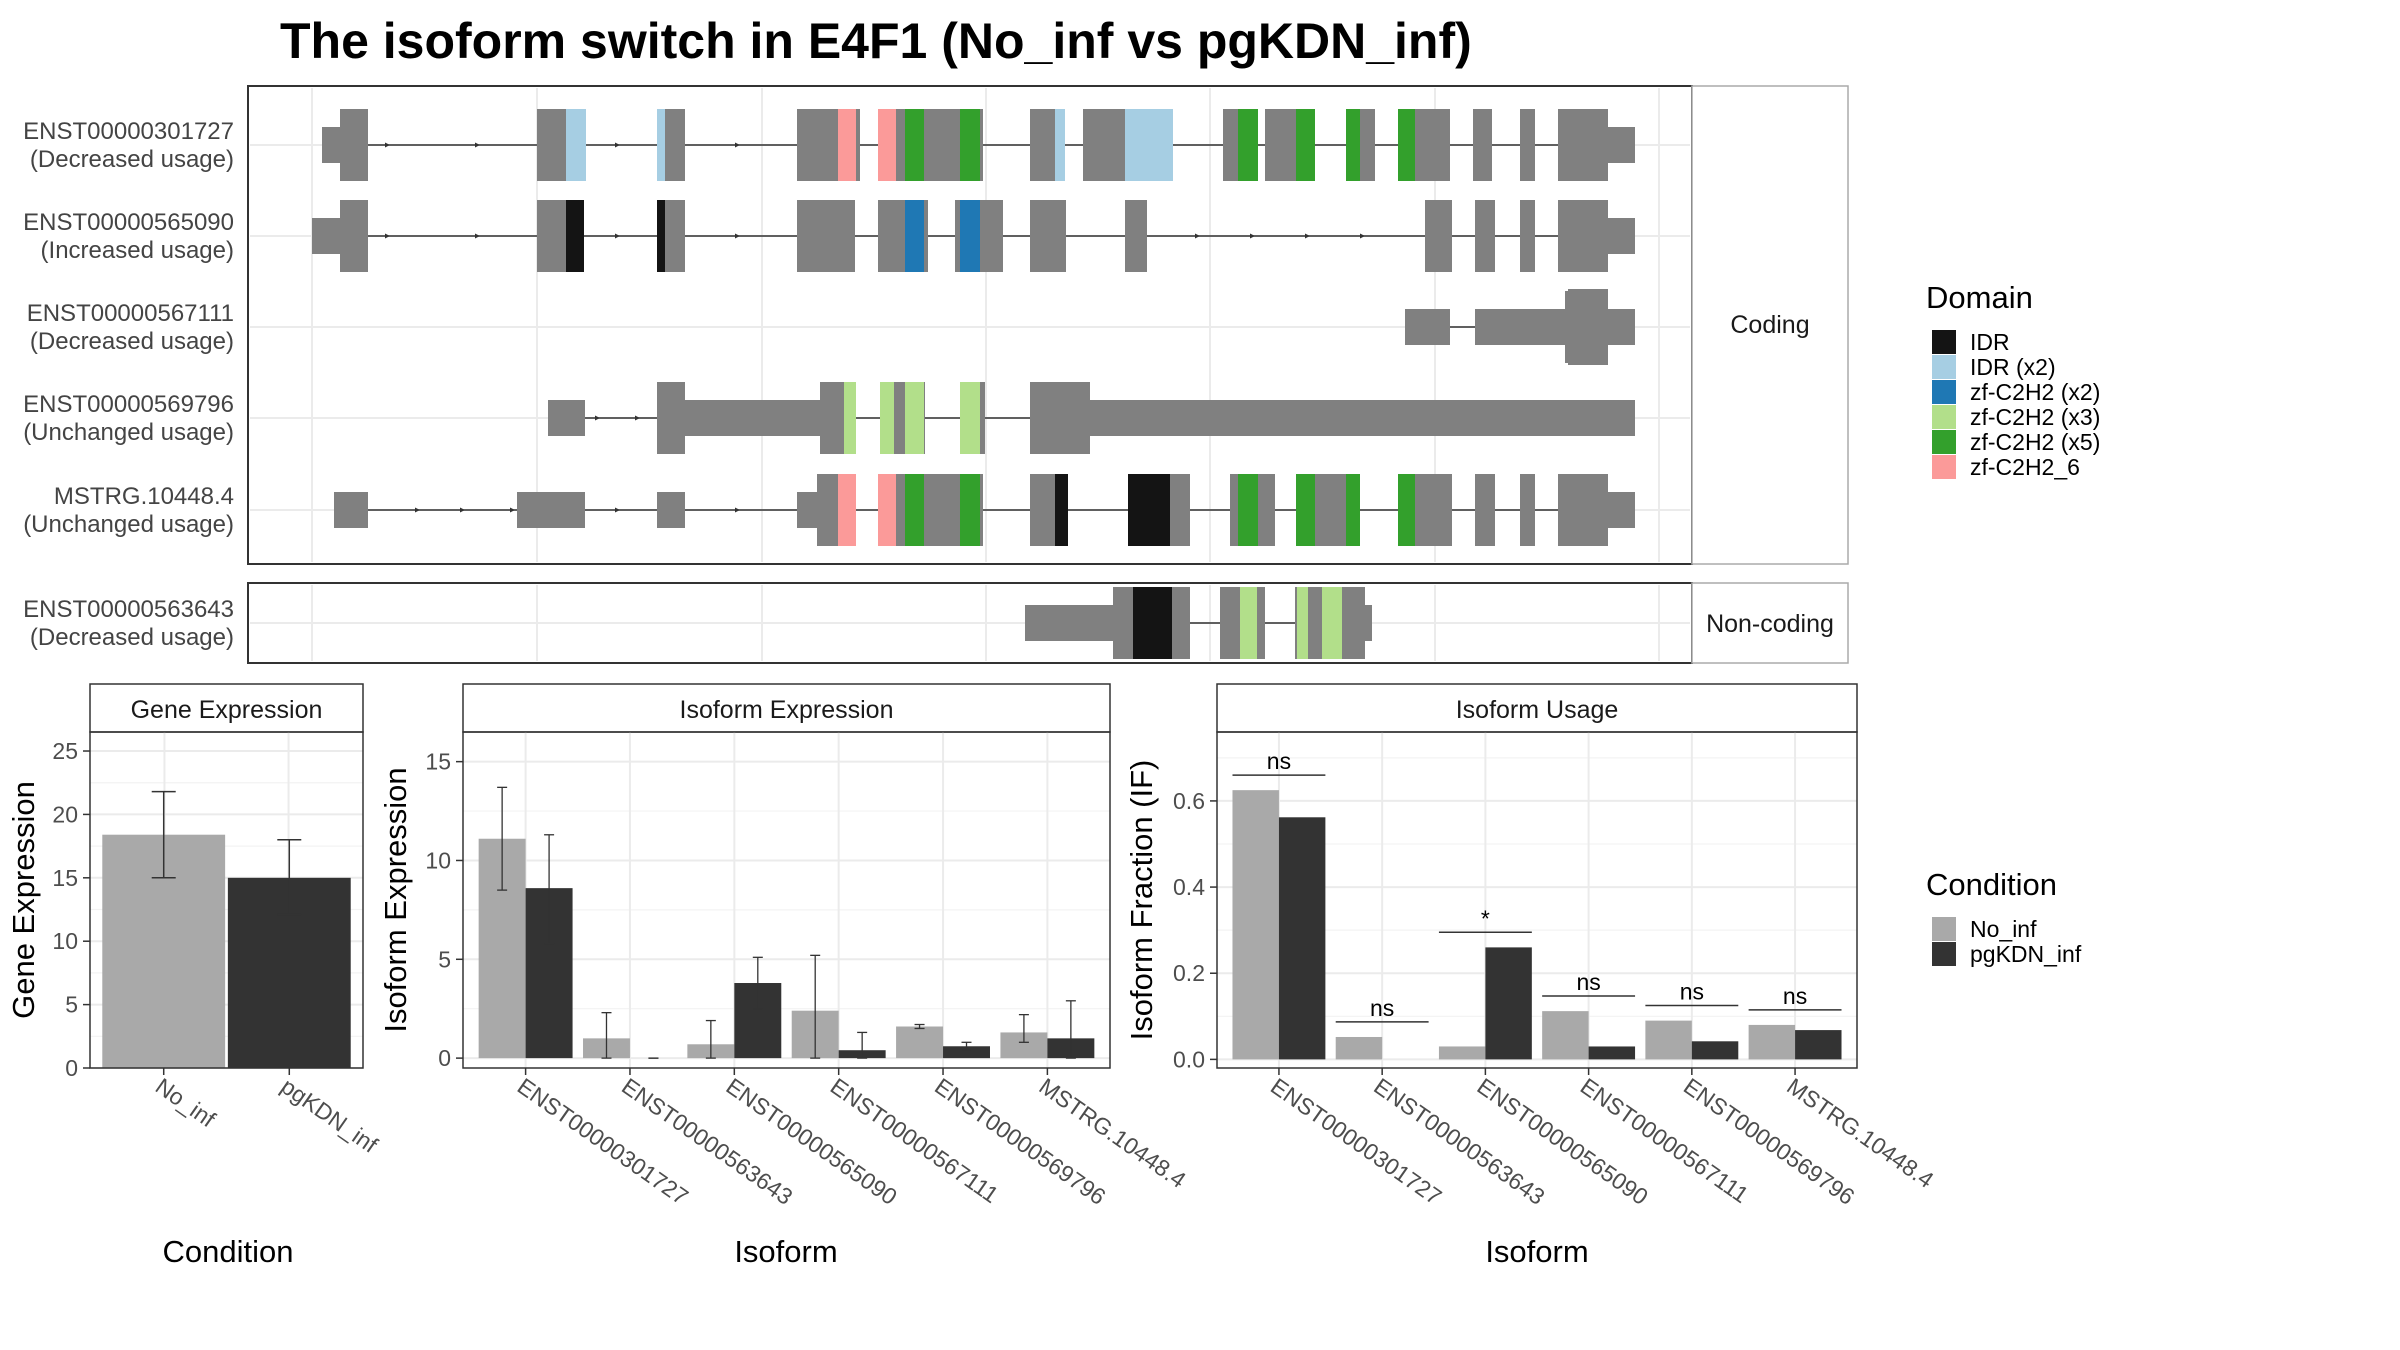 The height and width of the screenshot is (1350, 2400). I want to click on facet-strip-title: Isoform Usage, so click(1537, 710).